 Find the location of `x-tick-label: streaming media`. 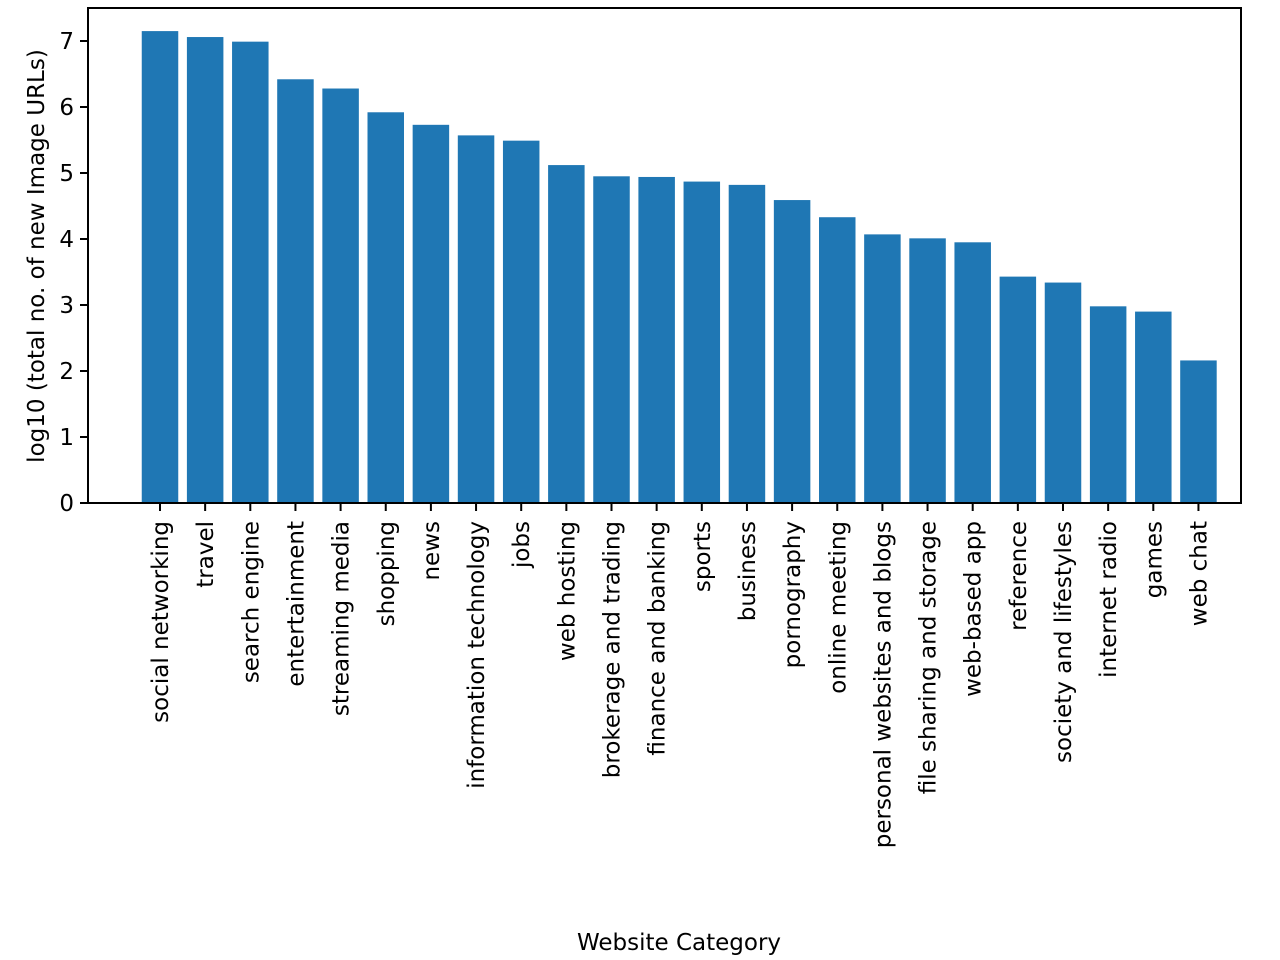

x-tick-label: streaming media is located at coordinates (342, 618).